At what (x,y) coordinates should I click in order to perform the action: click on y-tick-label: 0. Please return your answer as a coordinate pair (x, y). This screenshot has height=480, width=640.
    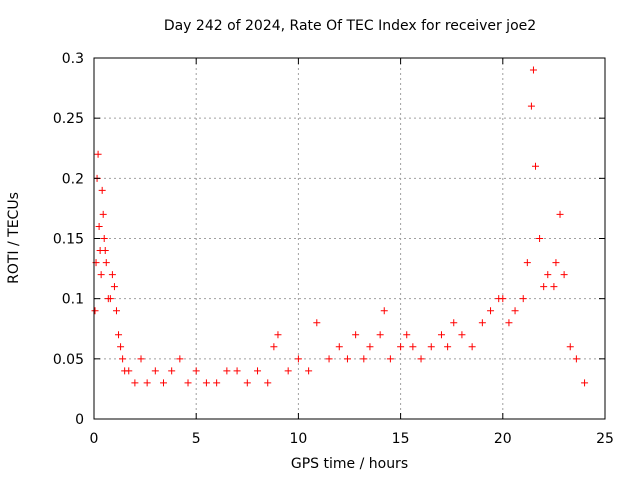
    Looking at the image, I should click on (79, 420).